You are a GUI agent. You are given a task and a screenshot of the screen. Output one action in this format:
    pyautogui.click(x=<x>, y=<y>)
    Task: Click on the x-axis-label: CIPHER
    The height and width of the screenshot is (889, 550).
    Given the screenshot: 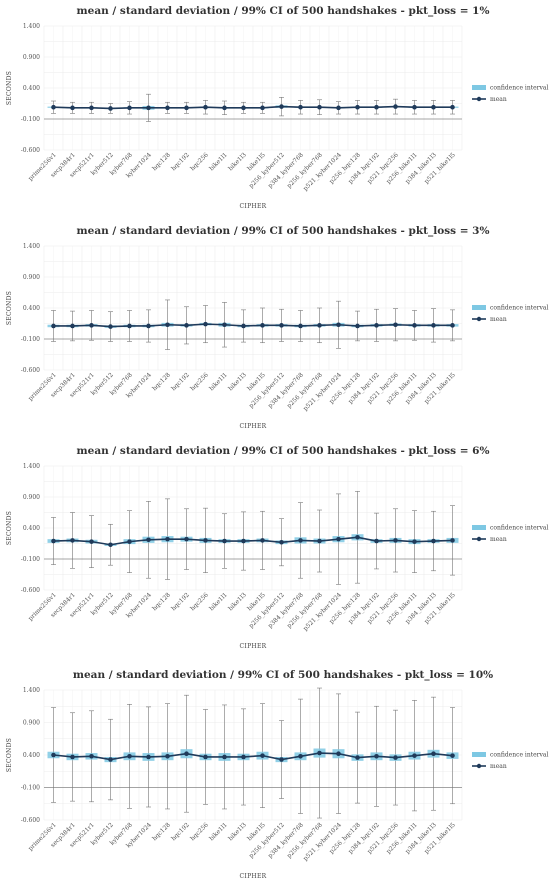 What is the action you would take?
    pyautogui.click(x=253, y=876)
    